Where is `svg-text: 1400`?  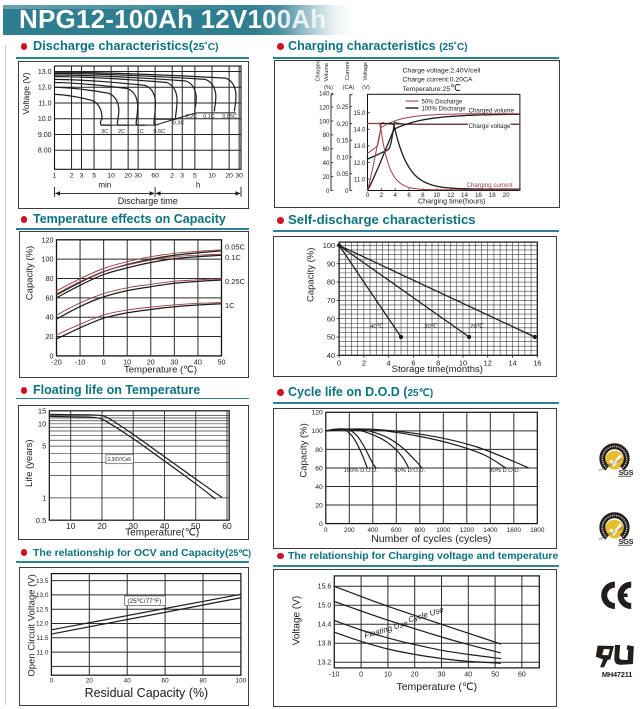 svg-text: 1400 is located at coordinates (490, 530).